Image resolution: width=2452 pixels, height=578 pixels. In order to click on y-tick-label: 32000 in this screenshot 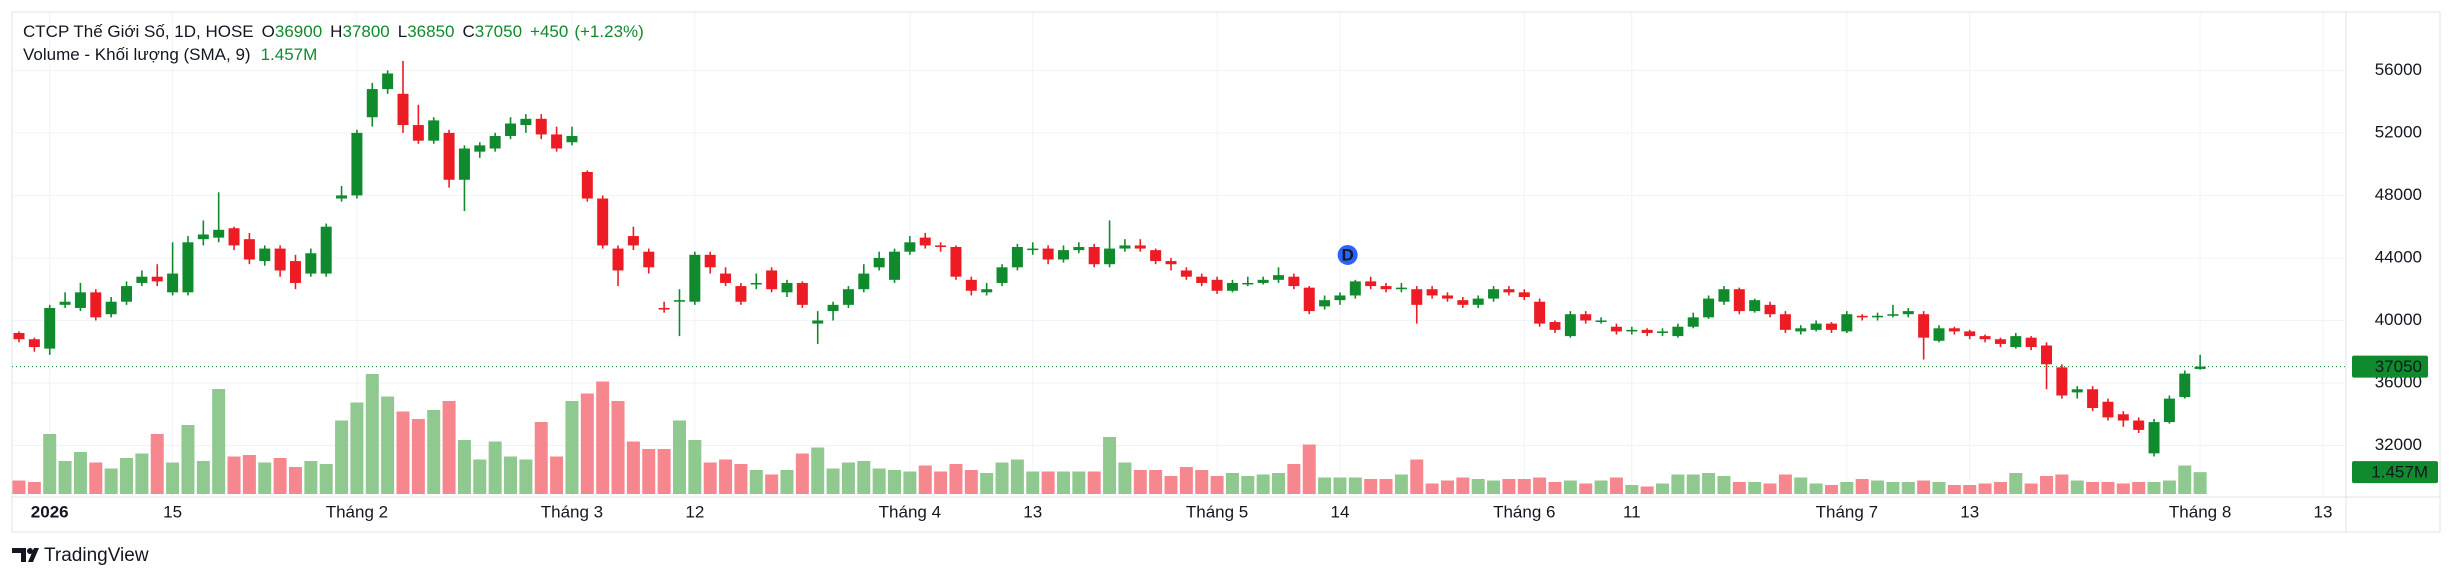, I will do `click(2398, 444)`.